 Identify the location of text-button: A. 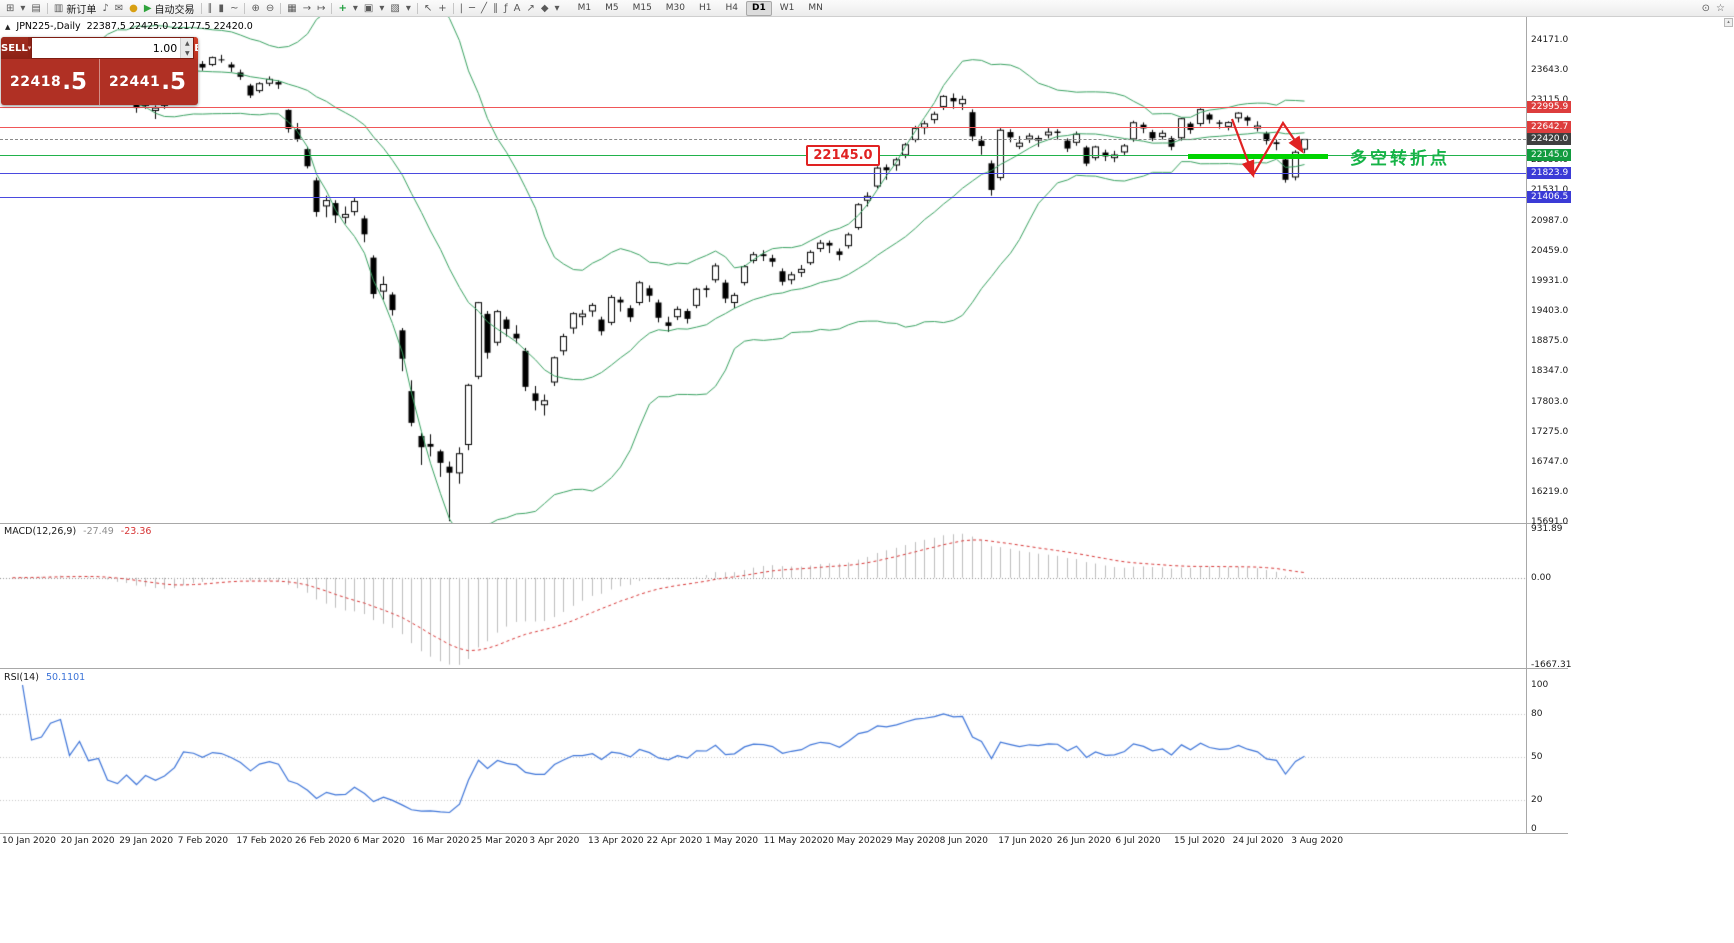
(517, 8).